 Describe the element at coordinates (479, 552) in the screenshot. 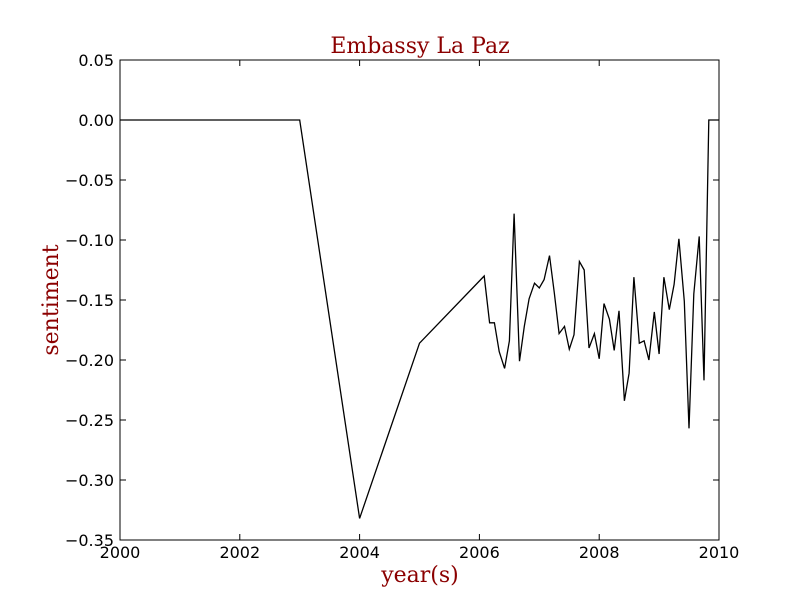

I see `x-tick-label: 2006` at that location.